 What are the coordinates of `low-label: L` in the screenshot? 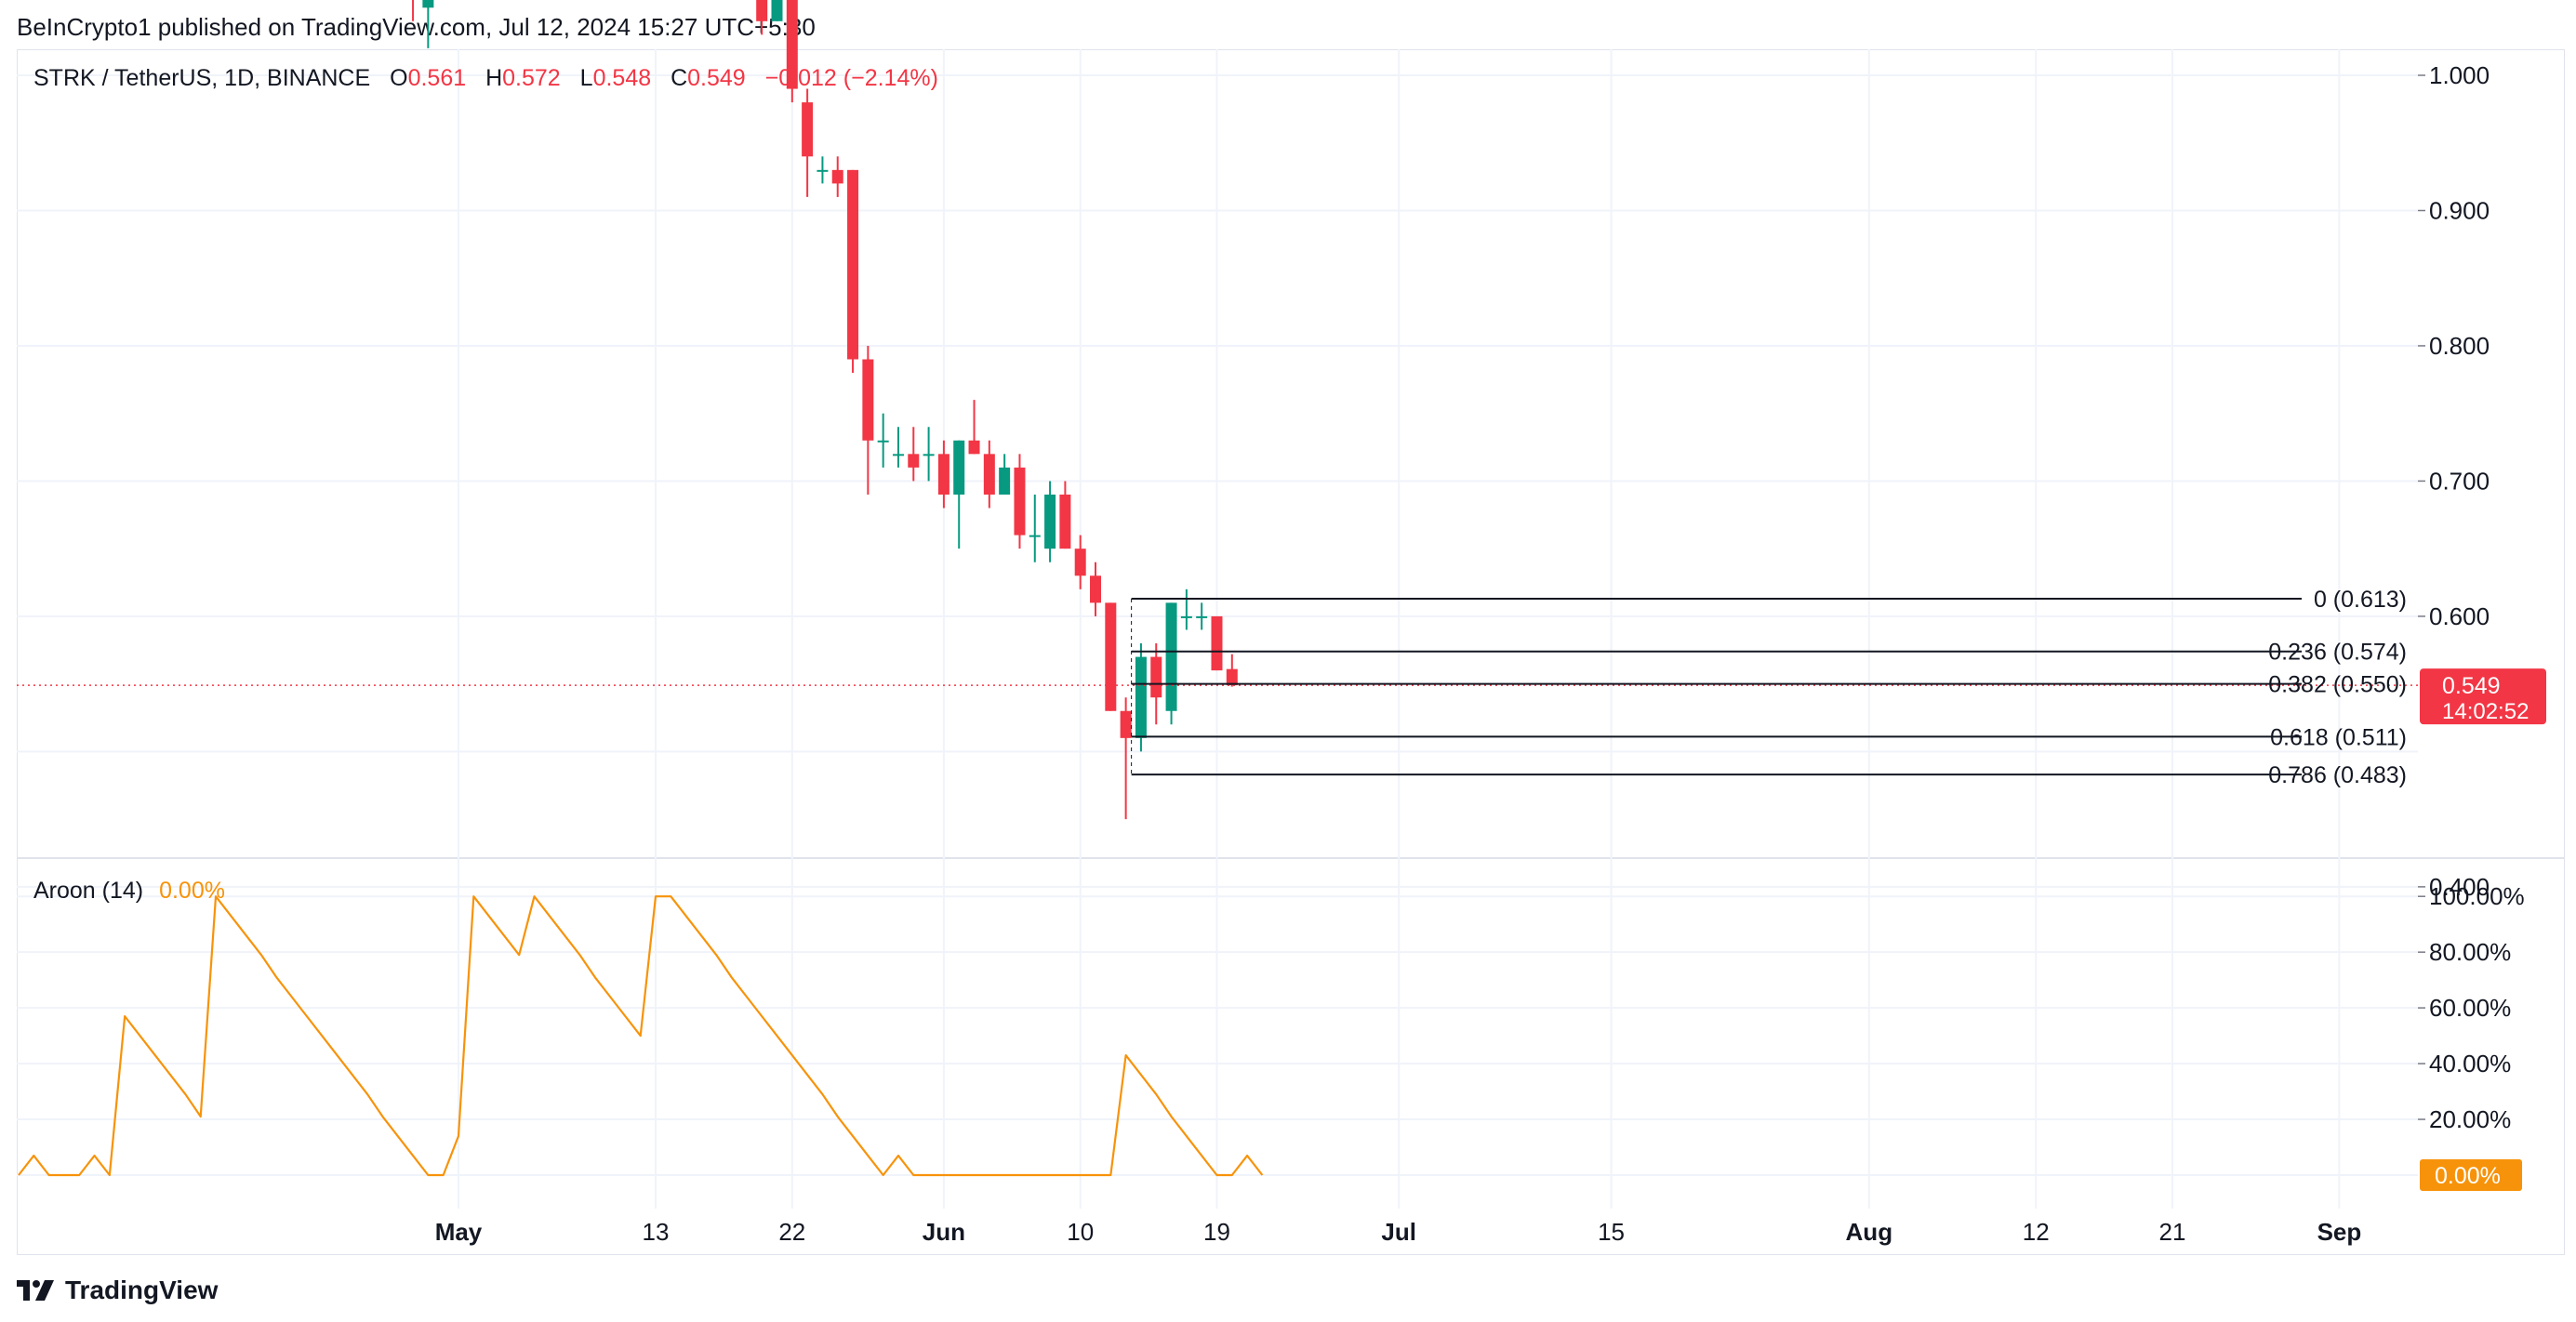 It's located at (586, 78).